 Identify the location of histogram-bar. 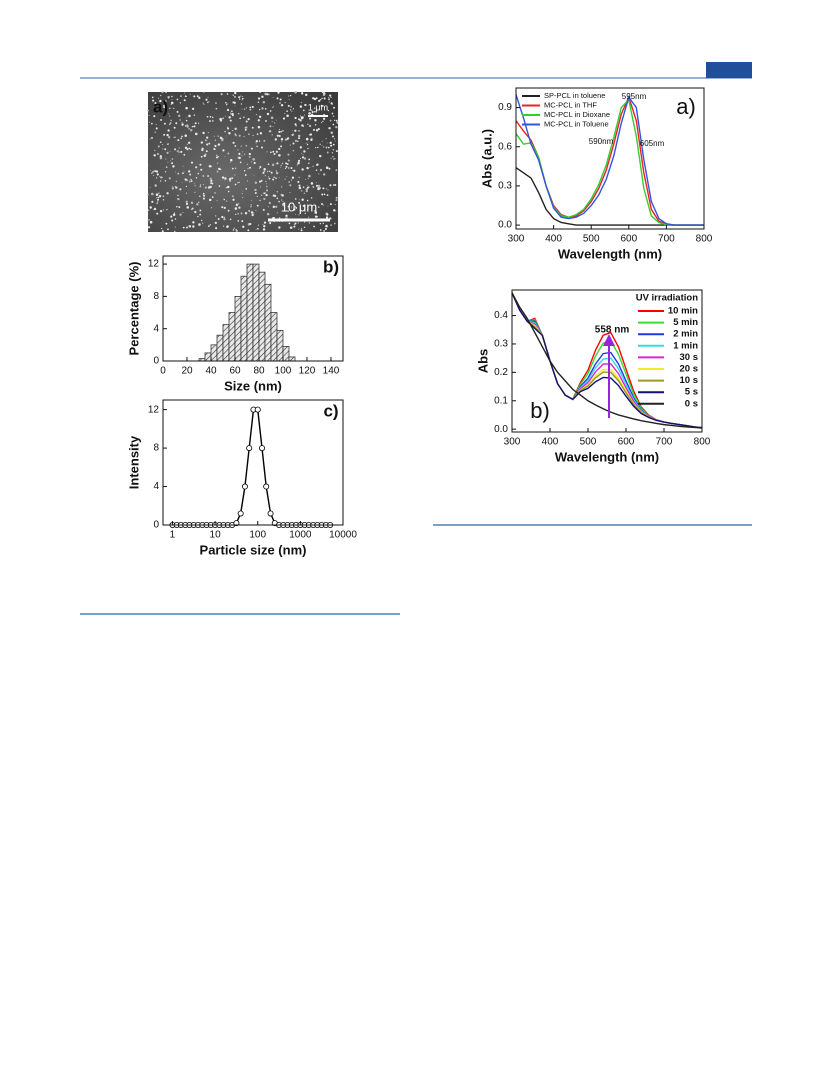
(250, 312).